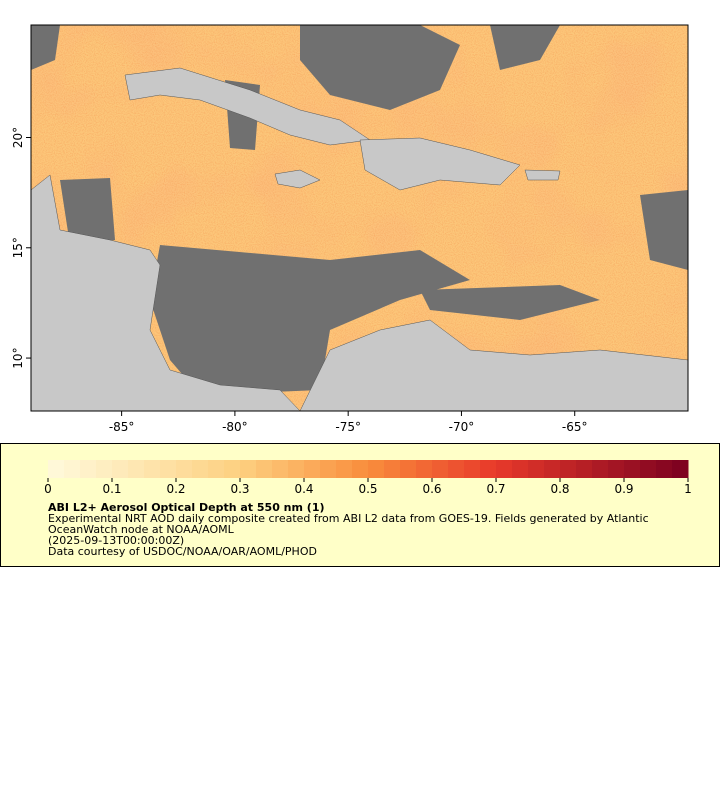 The image size is (720, 804). Describe the element at coordinates (18, 137) in the screenshot. I see `y-tick-label: 20°` at that location.